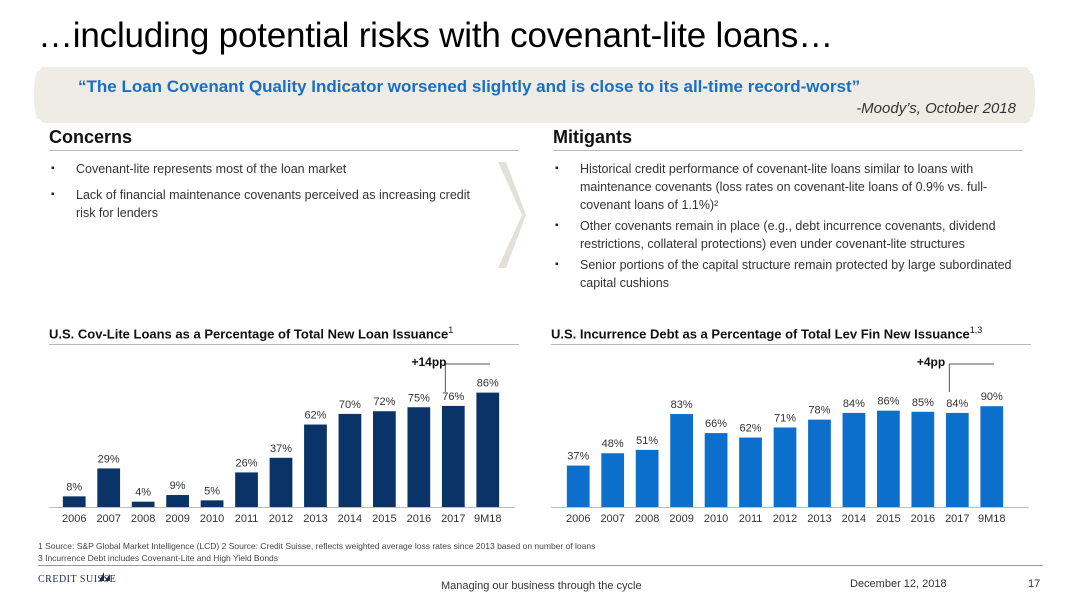 The image size is (1080, 608). What do you see at coordinates (284, 150) in the screenshot?
I see `concerns-rule` at bounding box center [284, 150].